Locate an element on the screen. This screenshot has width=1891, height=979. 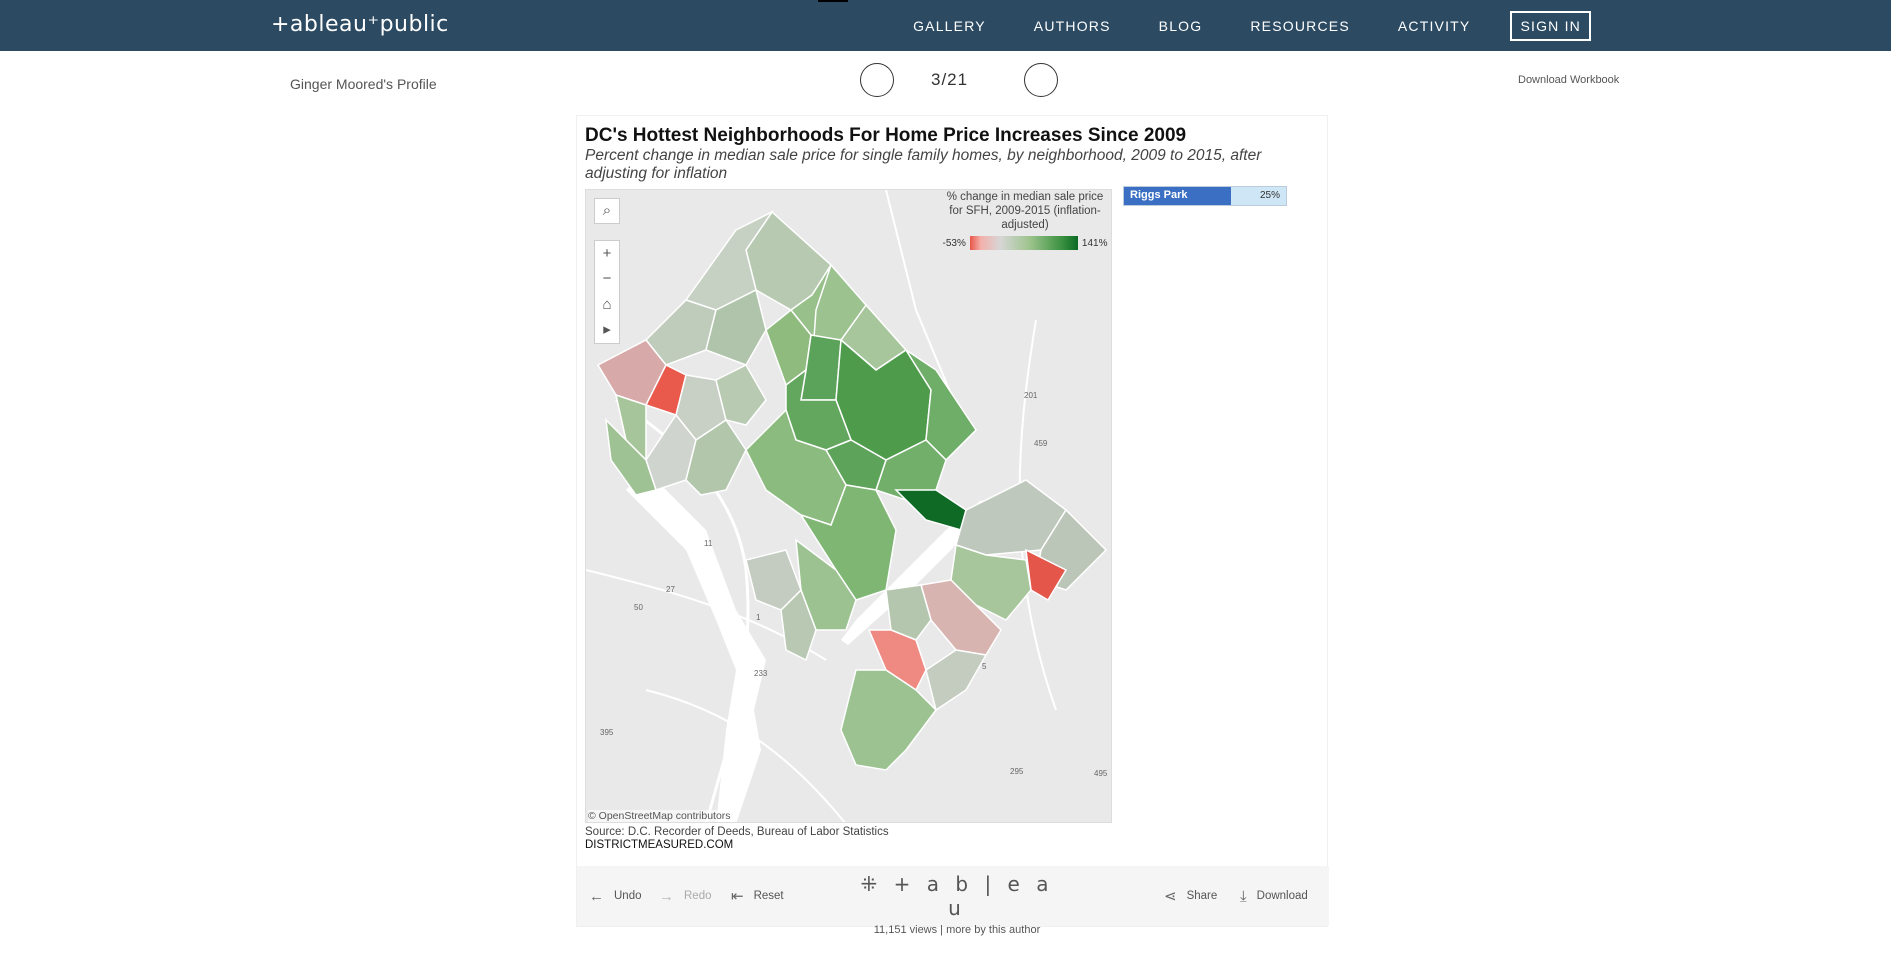
highlight-name: Riggs Park is located at coordinates (1159, 195).